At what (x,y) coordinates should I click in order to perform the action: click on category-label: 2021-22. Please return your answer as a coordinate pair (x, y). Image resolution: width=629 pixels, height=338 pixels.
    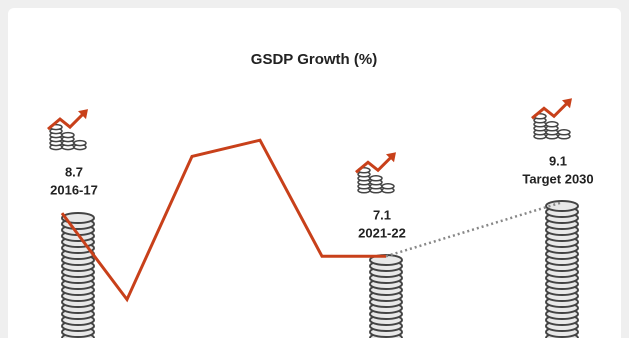
    Looking at the image, I should click on (382, 233).